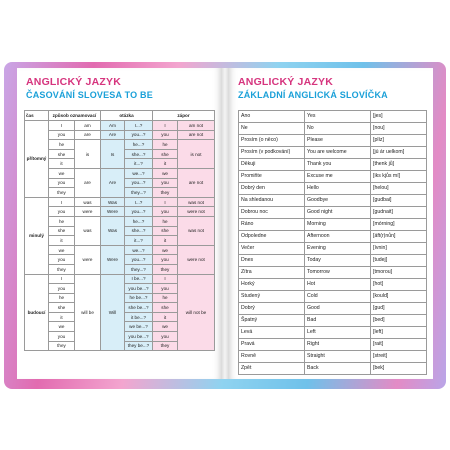  Describe the element at coordinates (271, 368) in the screenshot. I see `czech-word: Zpět` at that location.